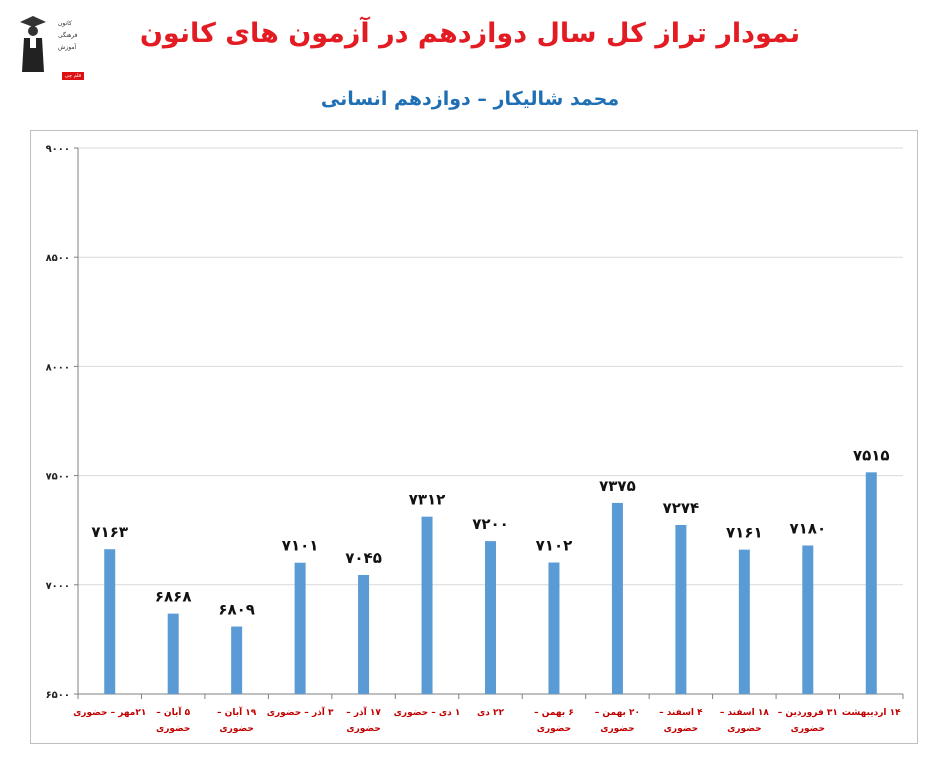  I want to click on graduate-figure-icon, so click(33, 44).